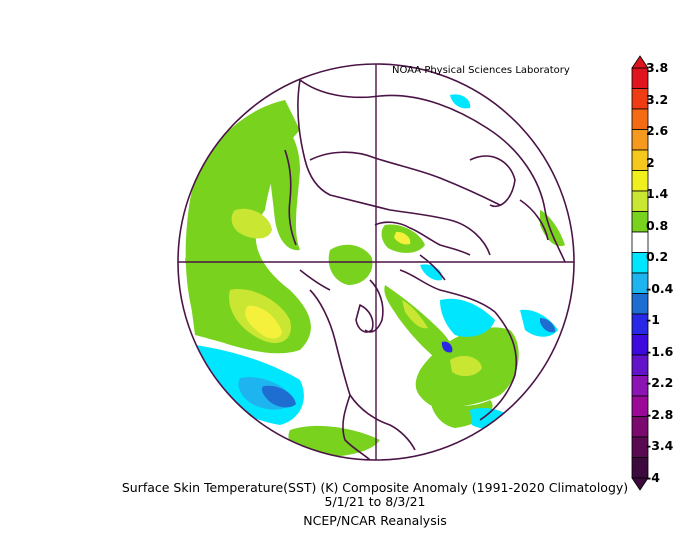 The width and height of the screenshot is (700, 542). What do you see at coordinates (251, 223) in the screenshot?
I see `anomaly-yellowgreen-westpac` at bounding box center [251, 223].